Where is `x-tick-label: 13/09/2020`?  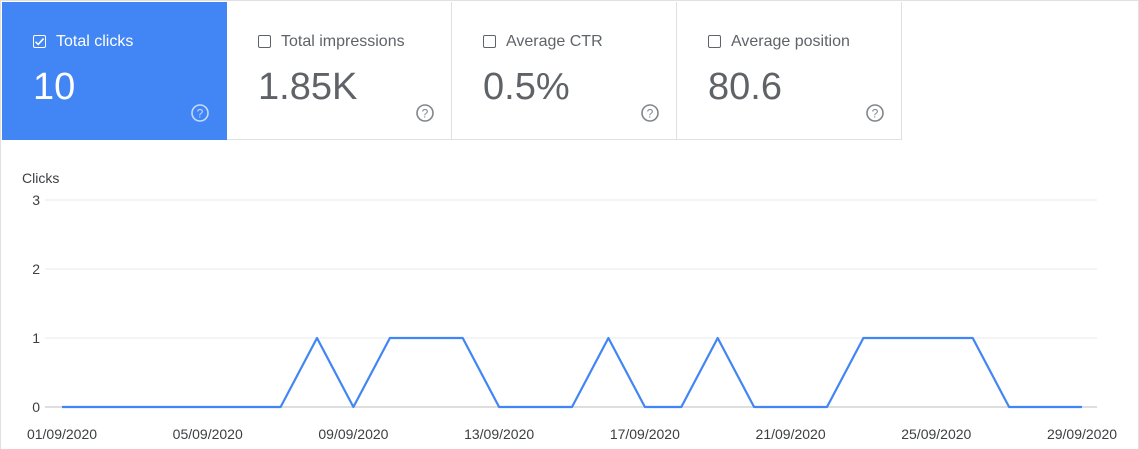 x-tick-label: 13/09/2020 is located at coordinates (499, 434).